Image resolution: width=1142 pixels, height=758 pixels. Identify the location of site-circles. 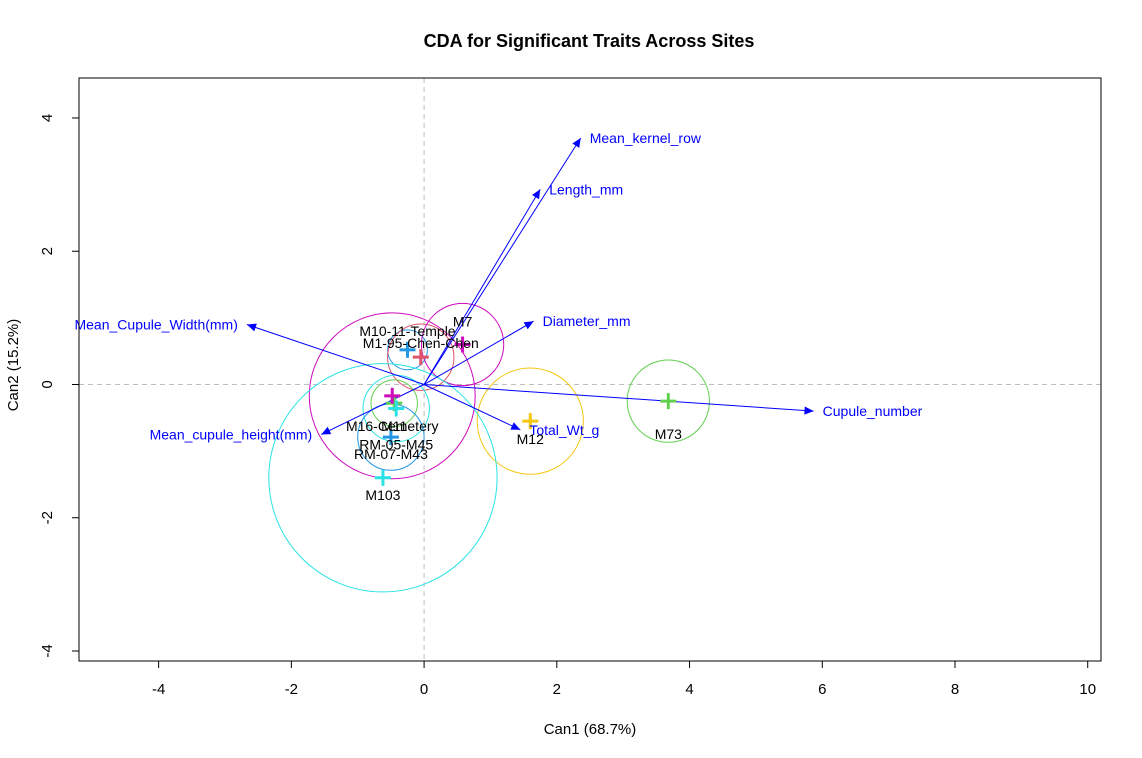
(489, 447).